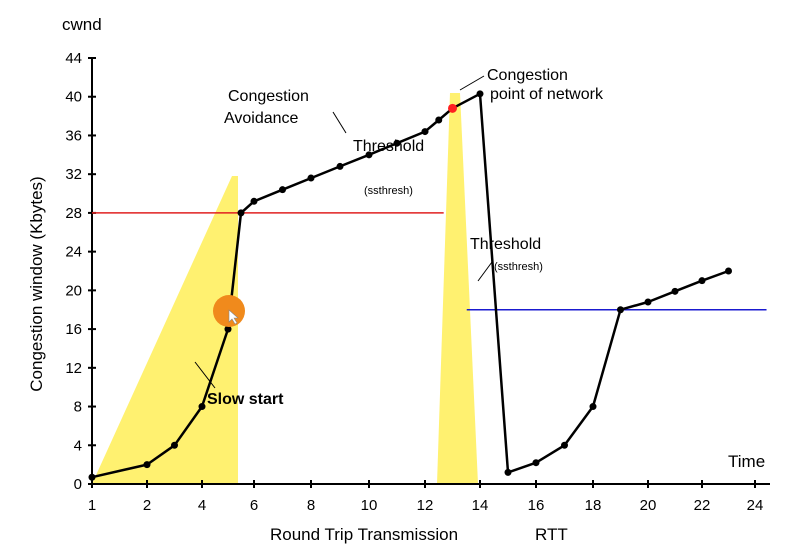 The image size is (796, 558). What do you see at coordinates (254, 505) in the screenshot?
I see `x-tick-label: 6` at bounding box center [254, 505].